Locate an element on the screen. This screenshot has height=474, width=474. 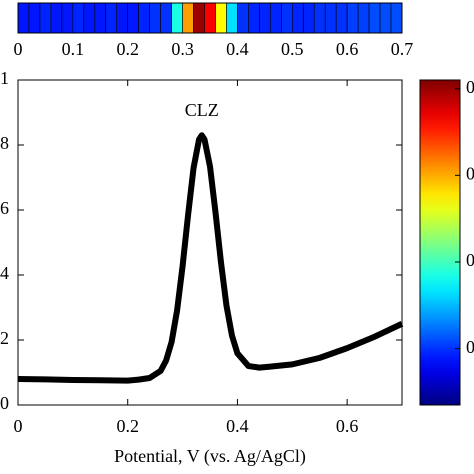
colorbar-tick-label: 0.8 is located at coordinates (470, 87).